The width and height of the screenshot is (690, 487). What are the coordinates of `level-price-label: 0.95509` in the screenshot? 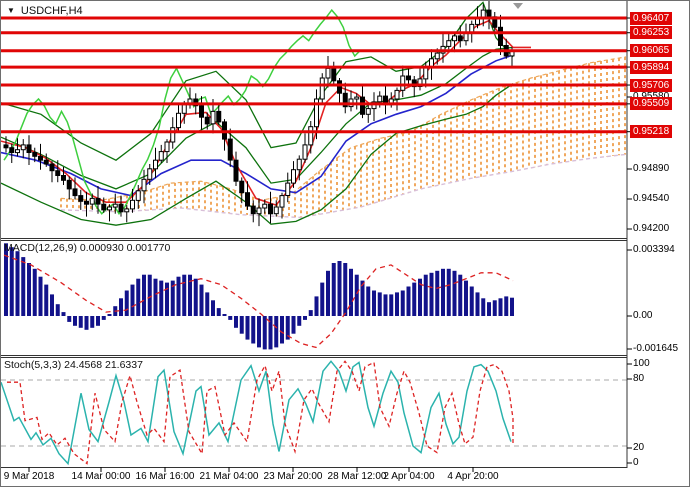 It's located at (651, 104).